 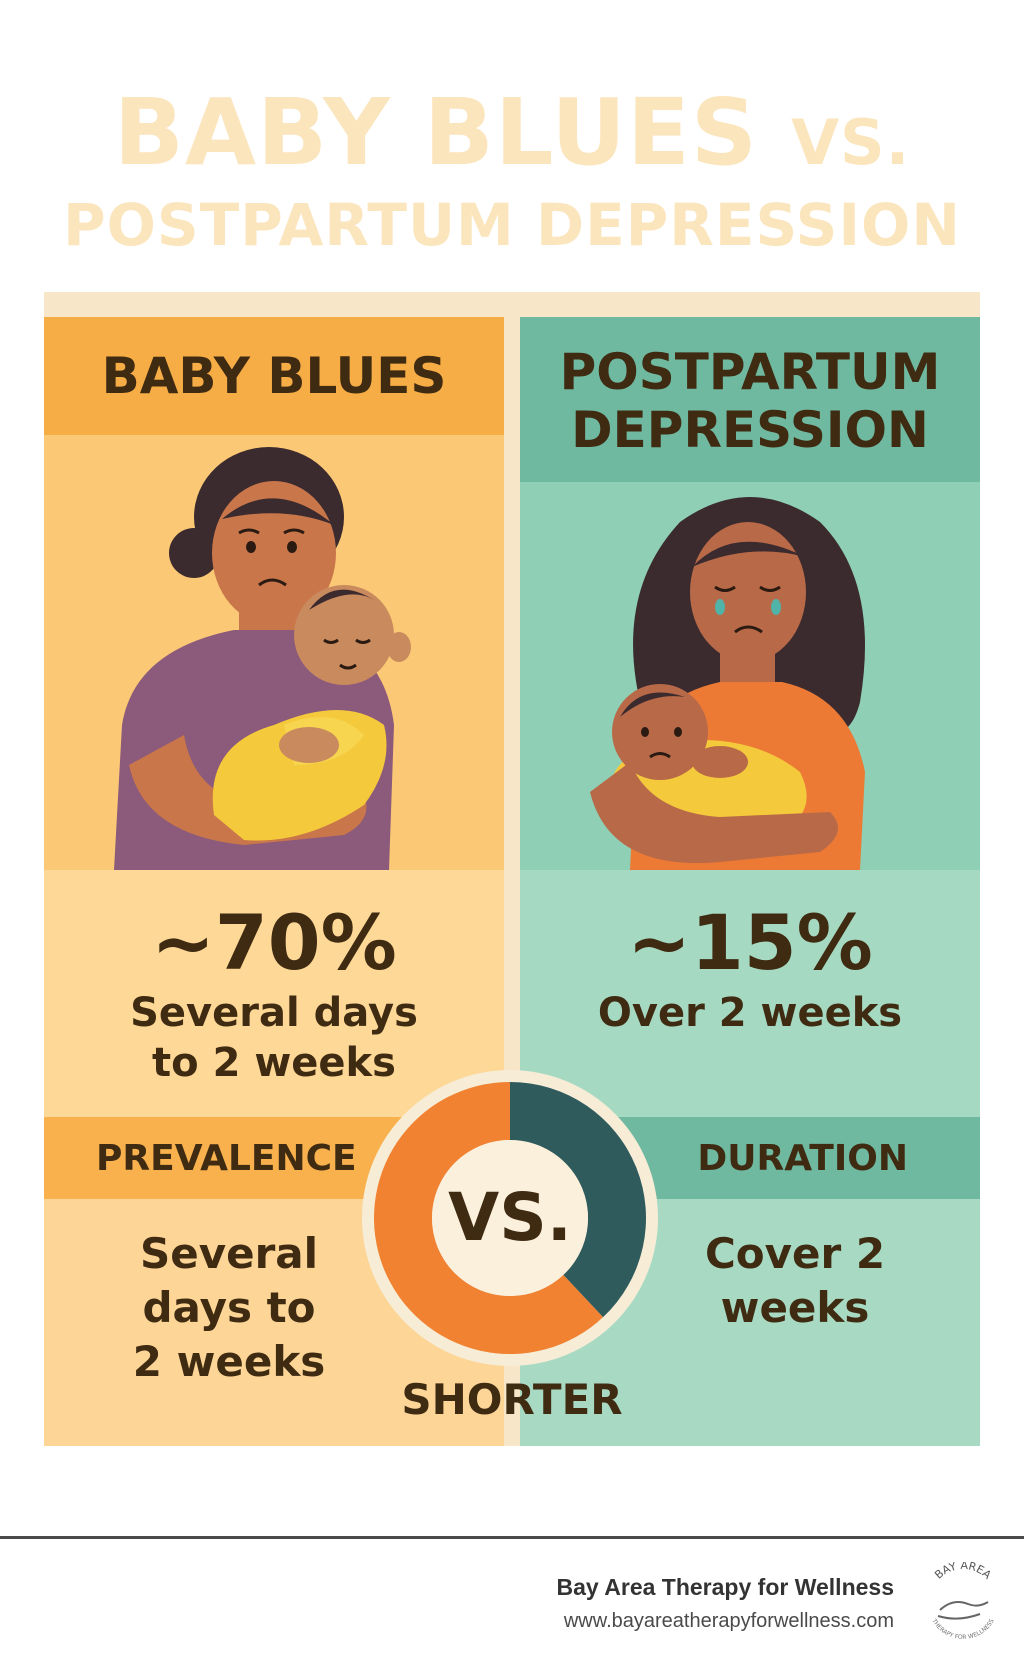 I want to click on baby-blues-illustration, so click(x=274, y=652).